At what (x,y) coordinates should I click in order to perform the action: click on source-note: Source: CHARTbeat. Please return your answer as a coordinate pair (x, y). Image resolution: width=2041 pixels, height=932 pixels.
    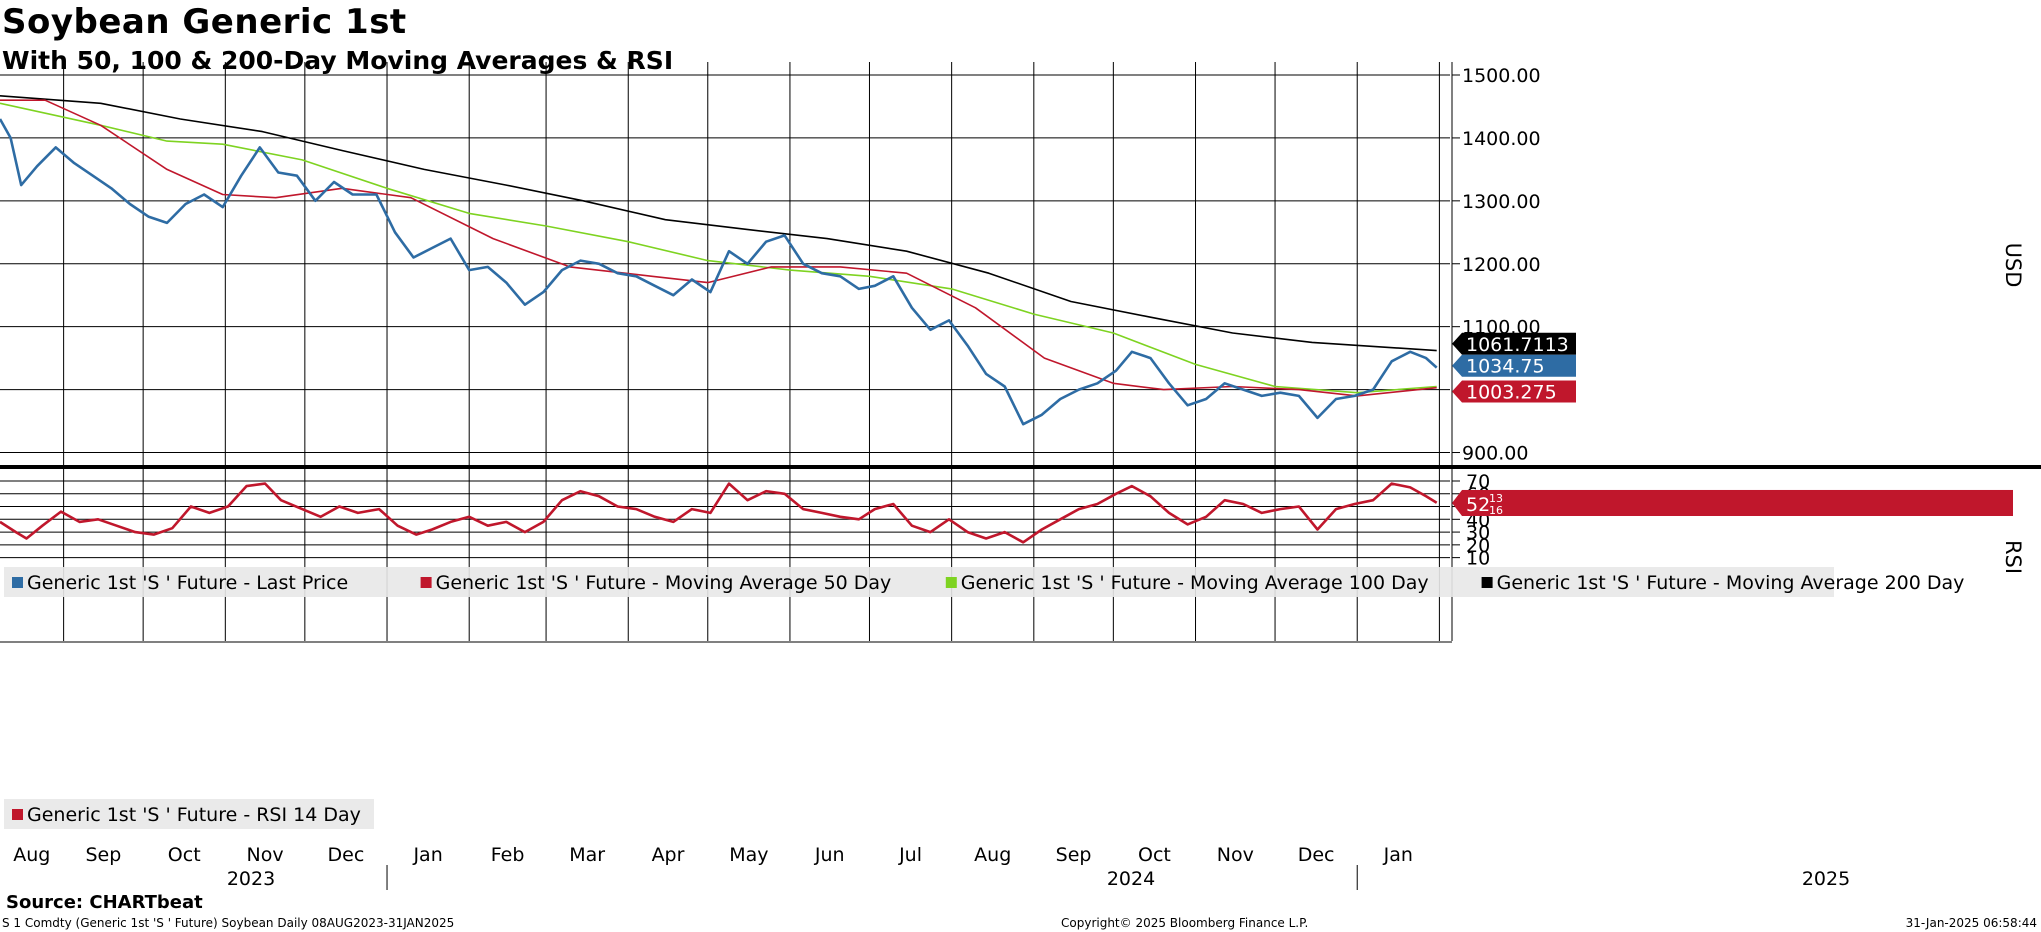
    Looking at the image, I should click on (104, 902).